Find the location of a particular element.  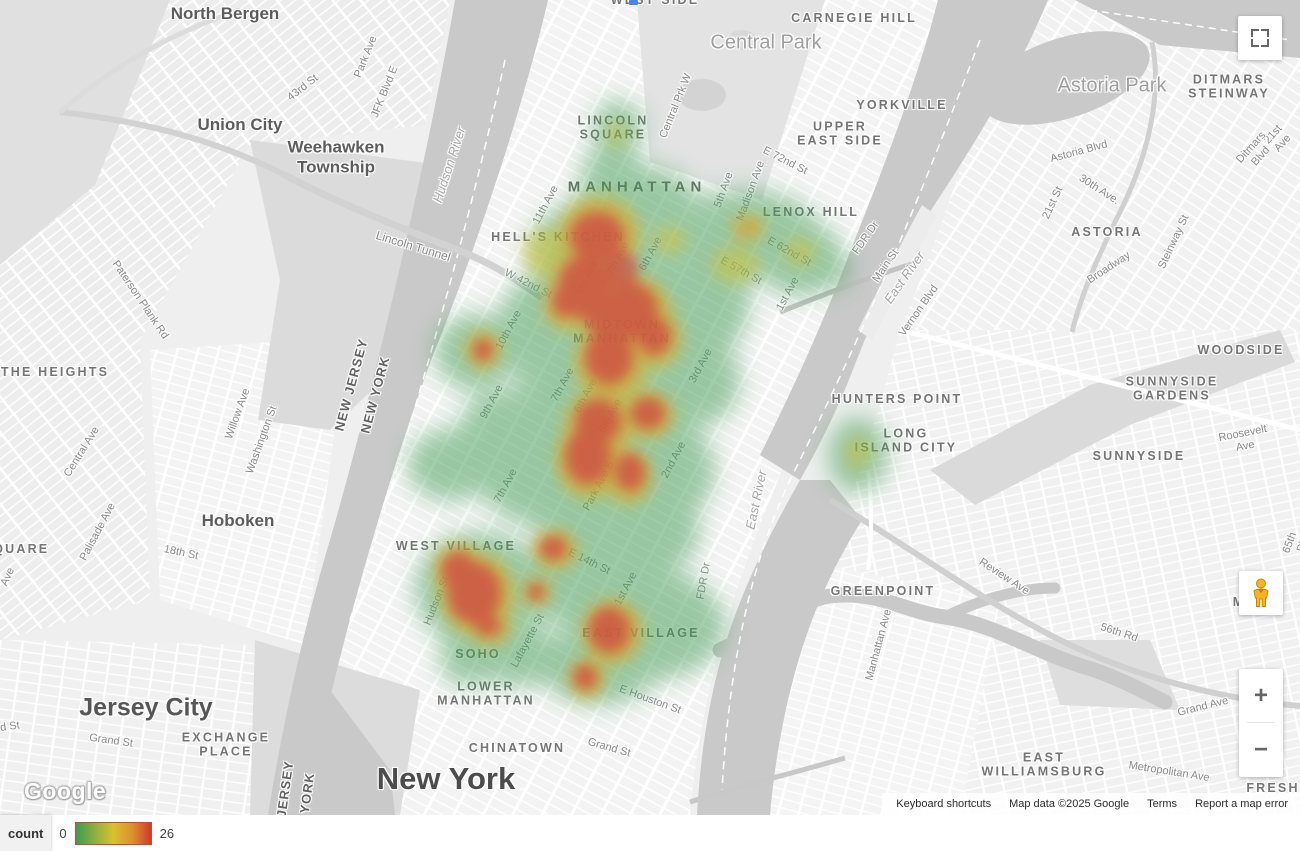

zoom-control: + − is located at coordinates (1261, 723).